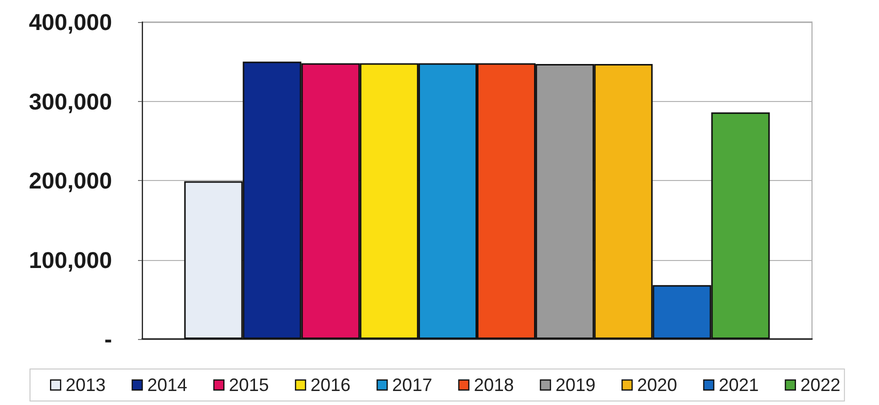 This screenshot has width=879, height=405. I want to click on legend-label: 2014, so click(167, 385).